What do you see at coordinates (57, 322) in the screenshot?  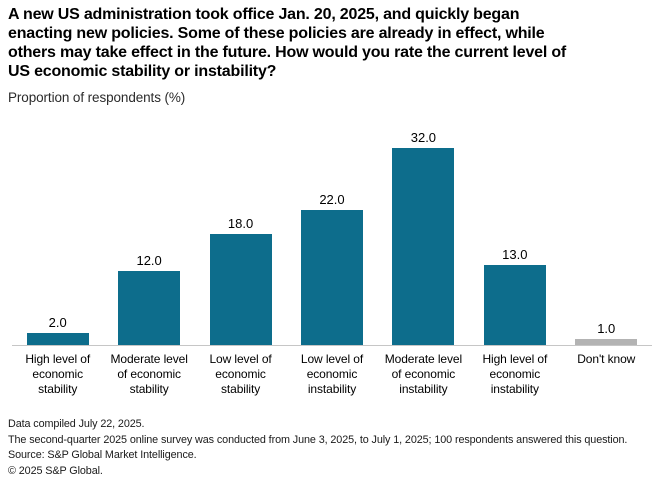 I see `bar-value-label: 2.0` at bounding box center [57, 322].